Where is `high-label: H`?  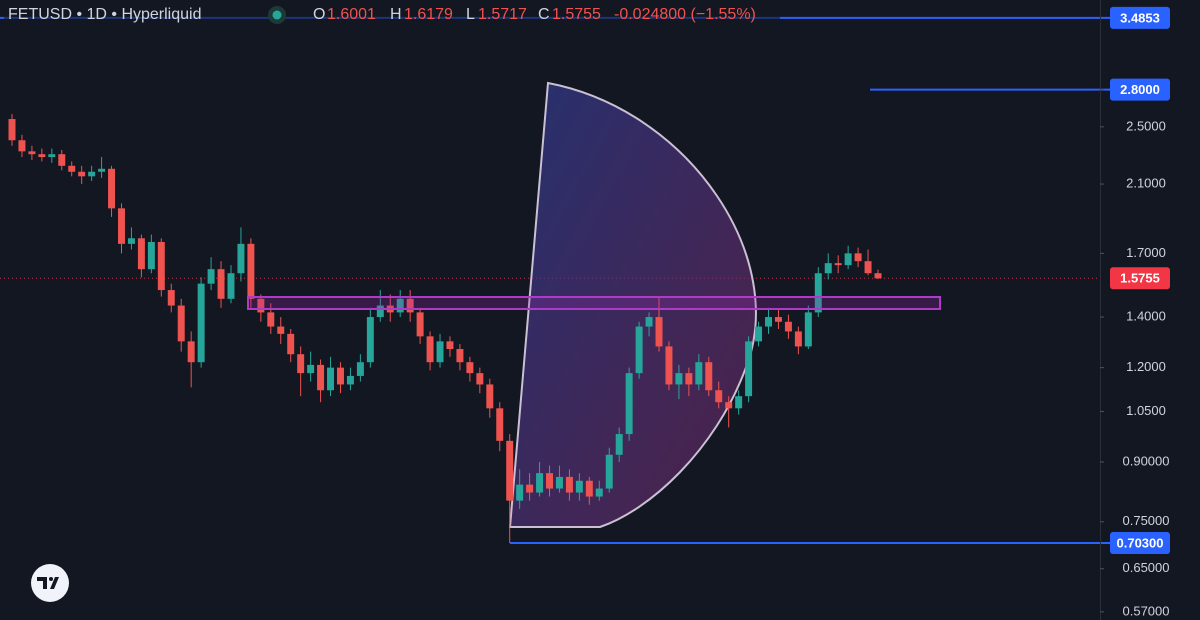
high-label: H is located at coordinates (396, 14).